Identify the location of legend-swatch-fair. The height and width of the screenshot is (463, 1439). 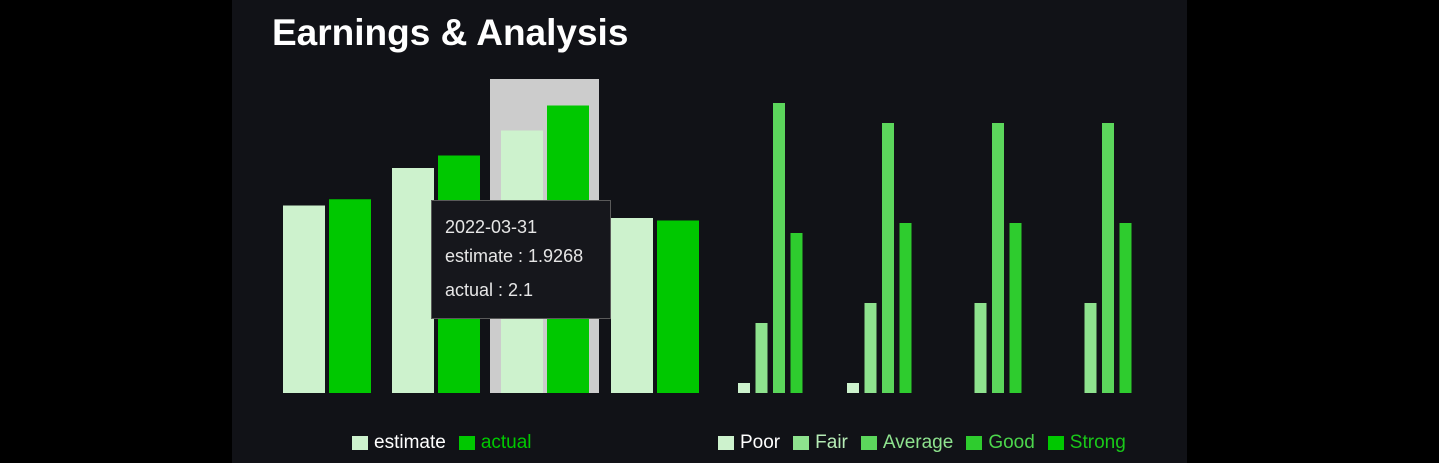
(801, 443).